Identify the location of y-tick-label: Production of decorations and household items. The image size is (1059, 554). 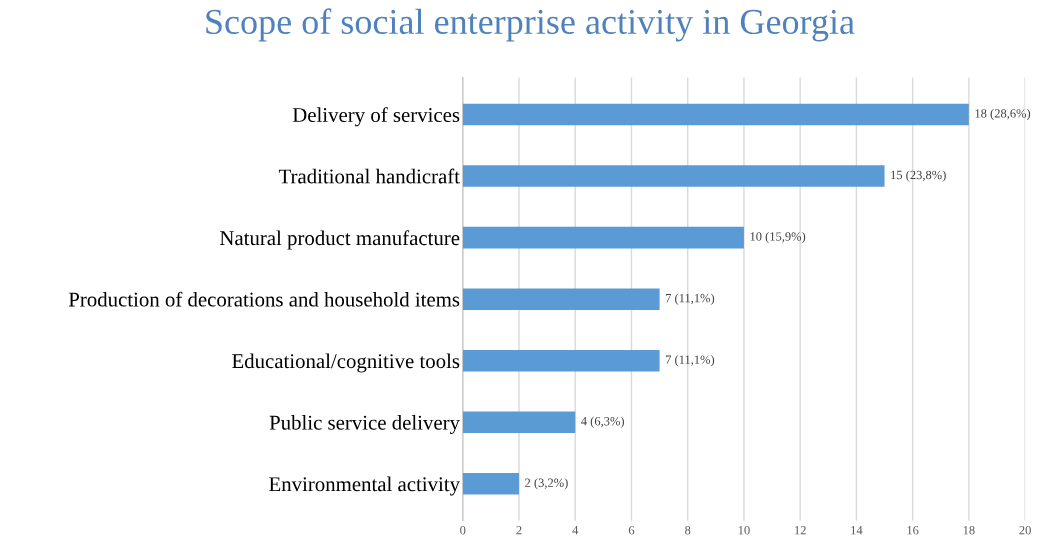
(264, 299).